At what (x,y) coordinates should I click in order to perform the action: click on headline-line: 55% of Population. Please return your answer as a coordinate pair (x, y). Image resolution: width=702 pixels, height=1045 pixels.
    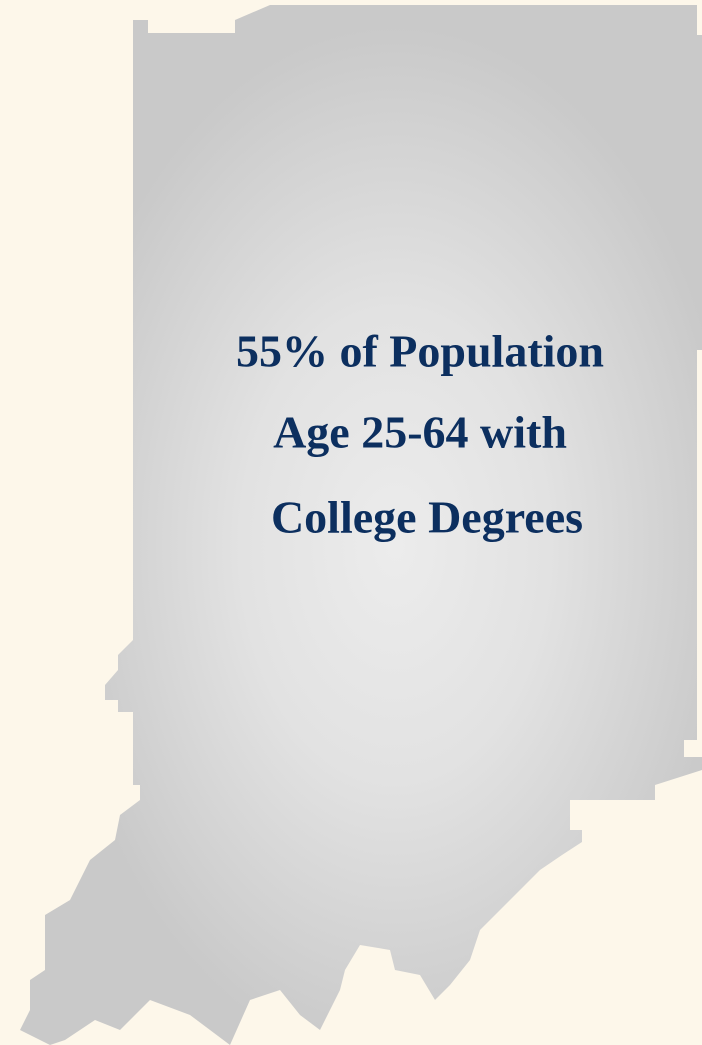
    Looking at the image, I should click on (420, 351).